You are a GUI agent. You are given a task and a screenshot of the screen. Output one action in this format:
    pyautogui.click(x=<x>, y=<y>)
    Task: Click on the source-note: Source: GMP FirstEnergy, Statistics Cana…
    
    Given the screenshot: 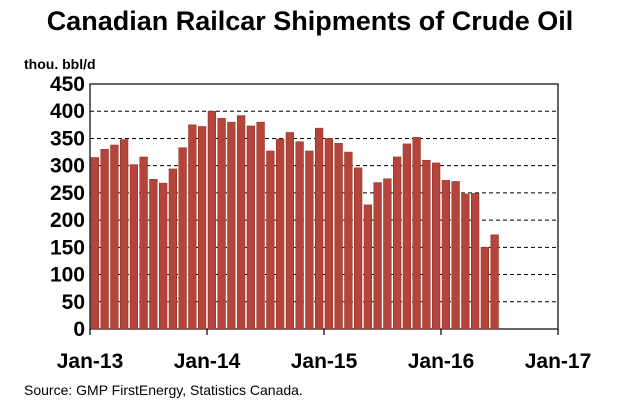 What is the action you would take?
    pyautogui.click(x=163, y=390)
    